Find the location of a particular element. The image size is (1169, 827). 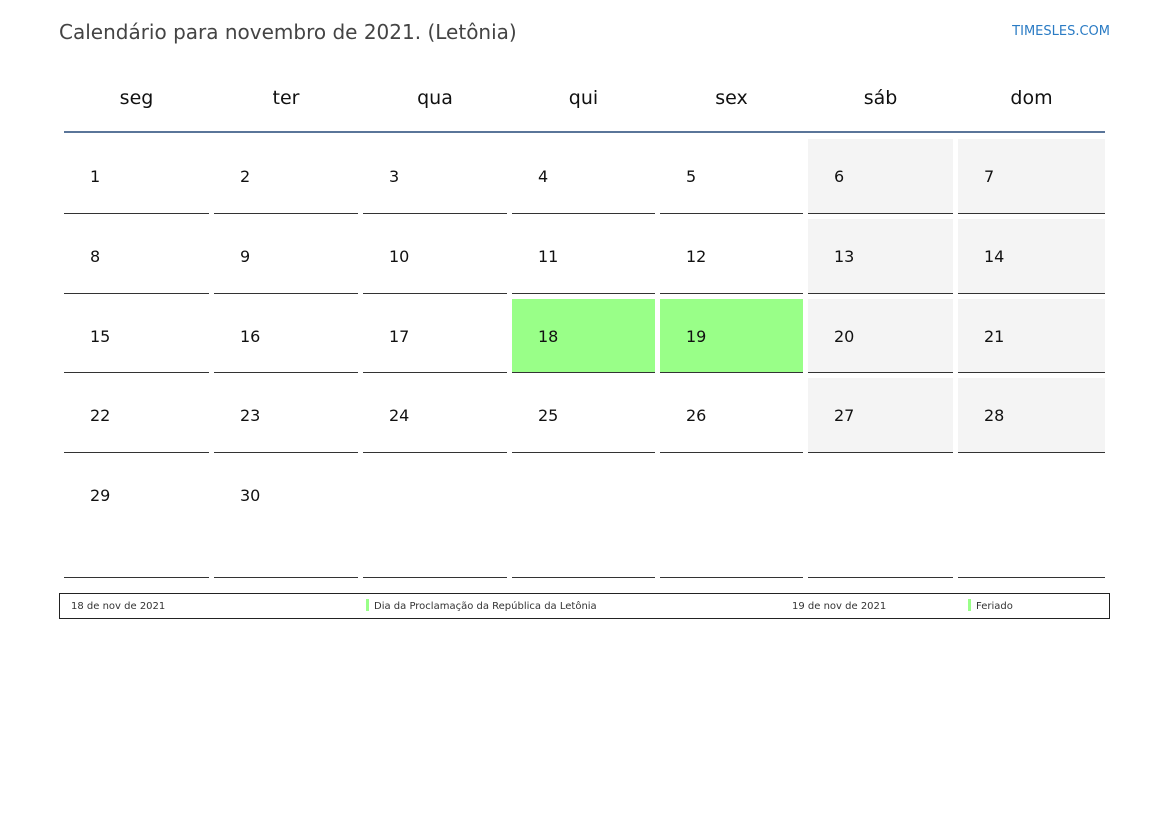

day-cell: 22 is located at coordinates (136, 415).